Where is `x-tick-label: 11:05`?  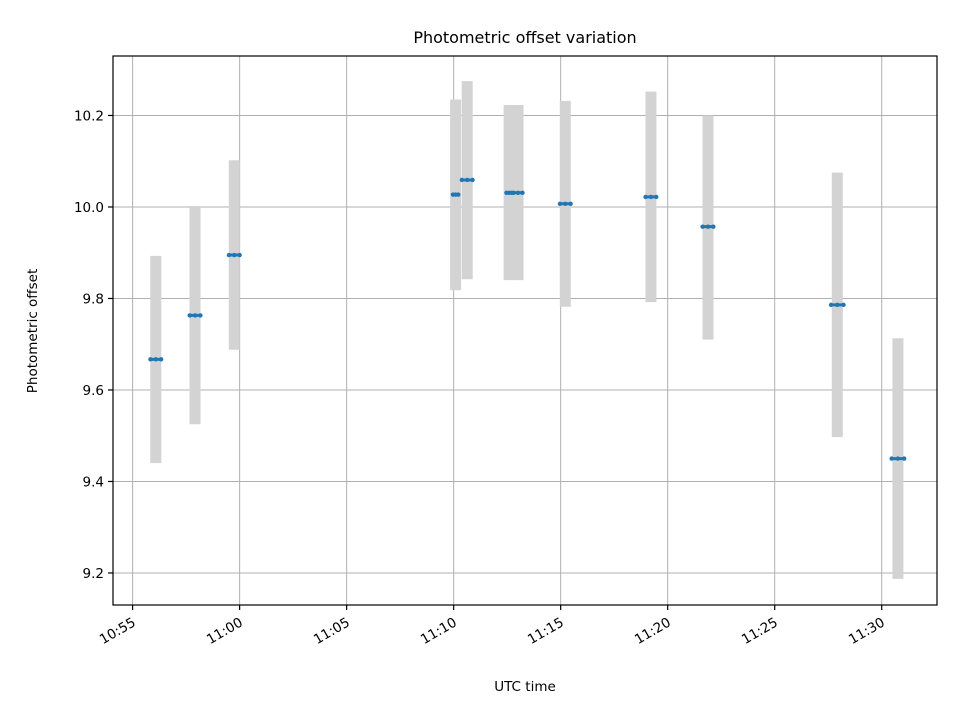
x-tick-label: 11:05 is located at coordinates (332, 631).